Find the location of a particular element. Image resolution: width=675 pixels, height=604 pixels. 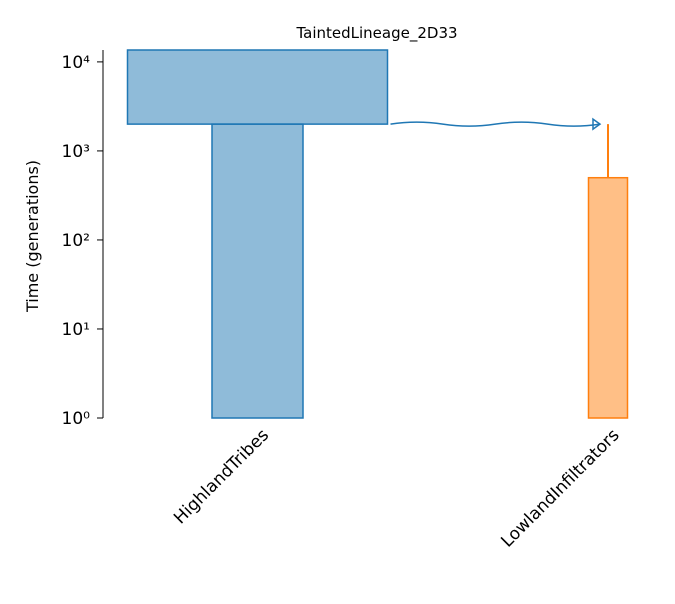

y-tick-label: 10² is located at coordinates (76, 241).